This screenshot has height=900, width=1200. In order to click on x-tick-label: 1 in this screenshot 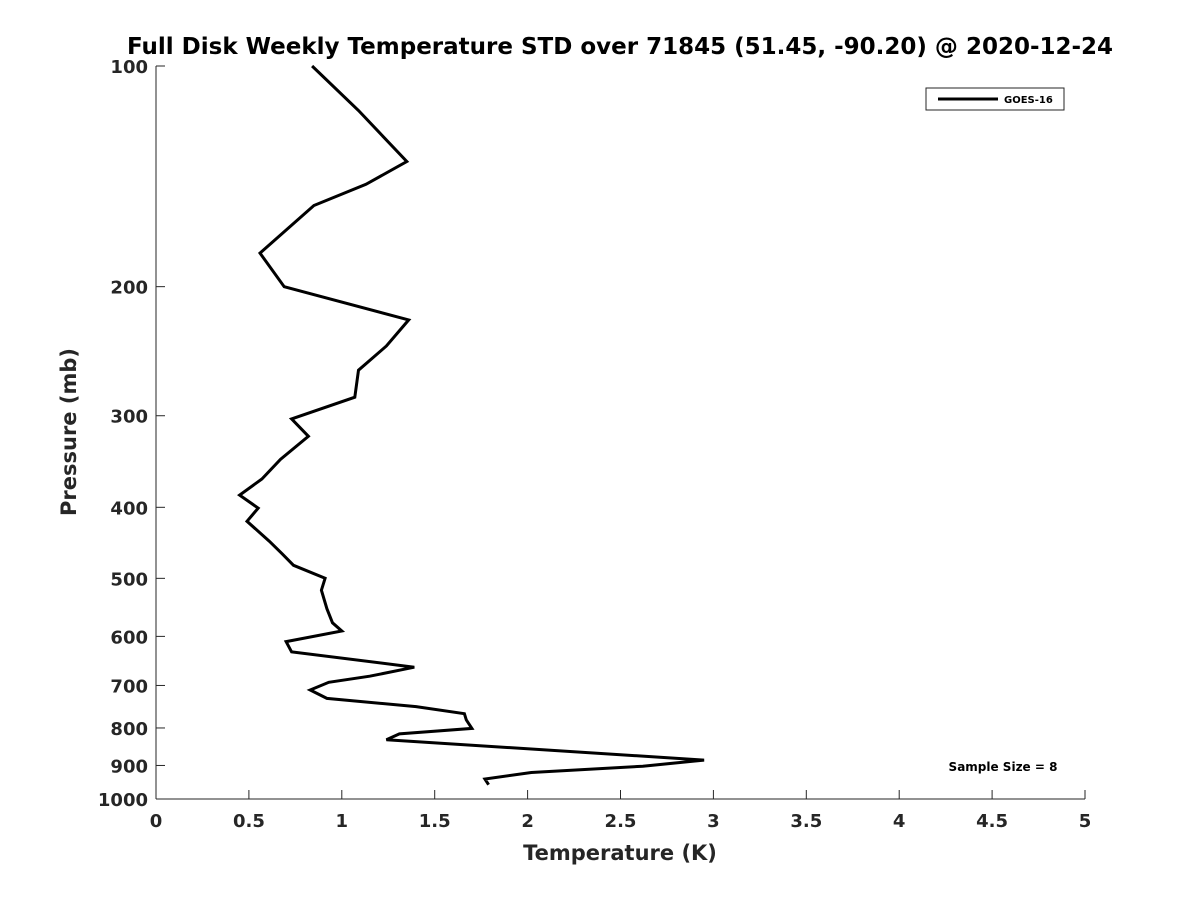, I will do `click(342, 821)`.